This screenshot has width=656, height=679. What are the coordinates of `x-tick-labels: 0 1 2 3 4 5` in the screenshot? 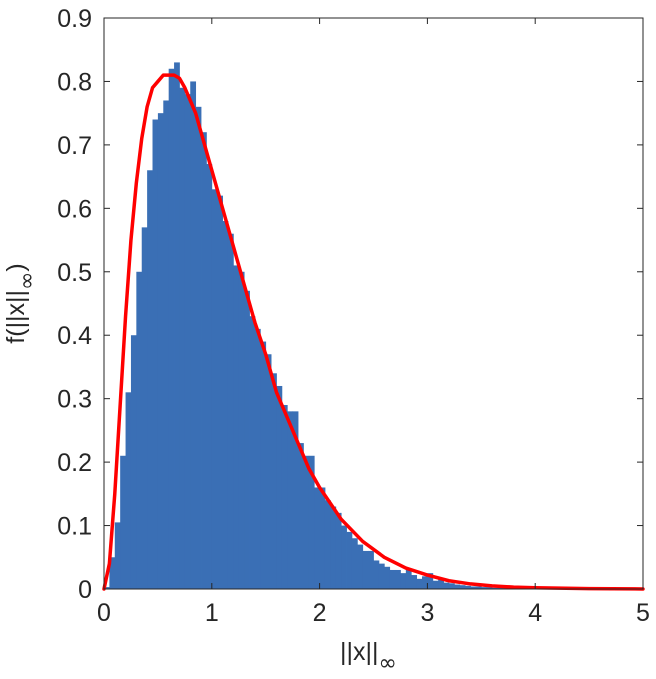 It's located at (373, 613).